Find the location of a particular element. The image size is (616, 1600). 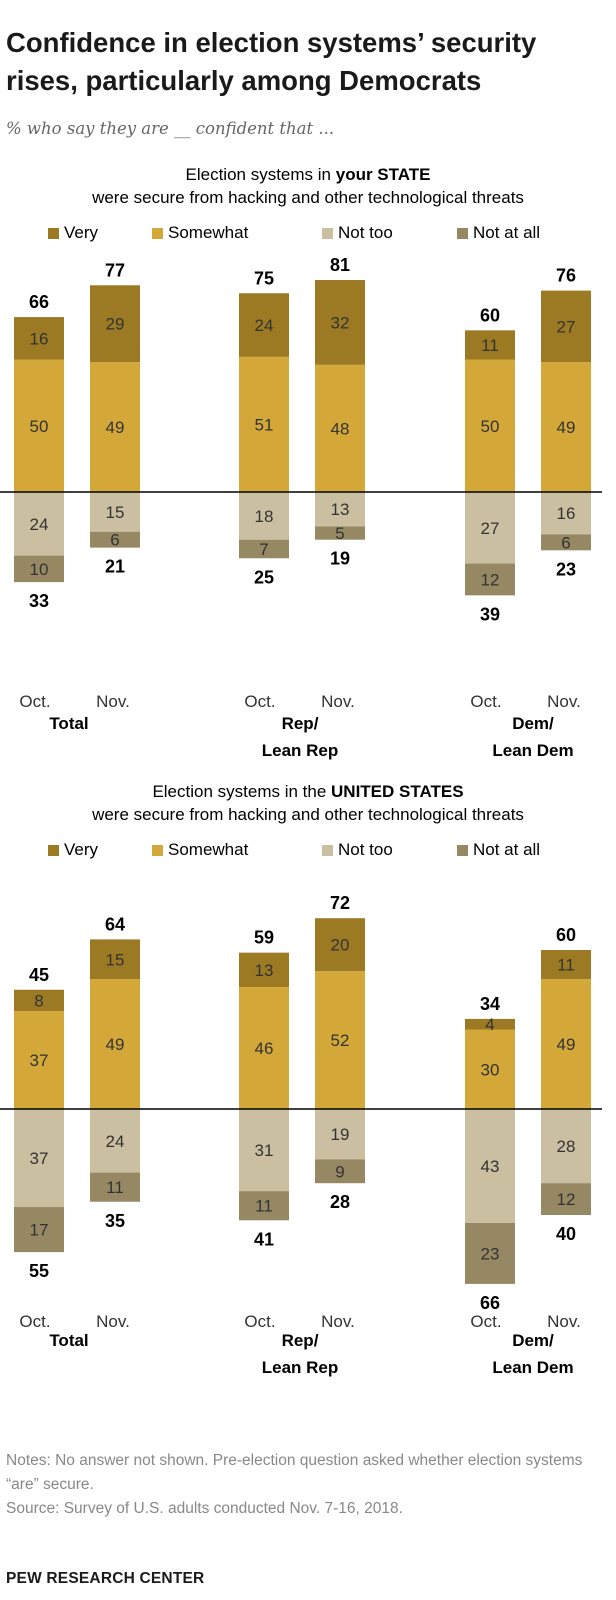

segment-label-very: 11 is located at coordinates (566, 965).